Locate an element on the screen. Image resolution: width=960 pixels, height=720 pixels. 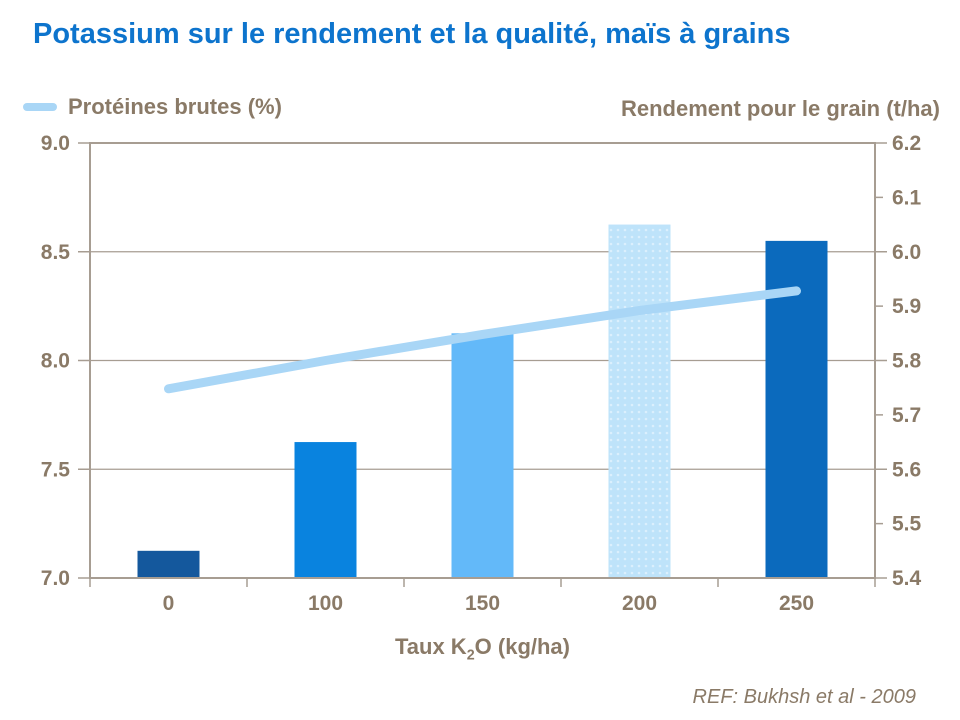
right-axis-tick-label: 6.0 is located at coordinates (906, 252).